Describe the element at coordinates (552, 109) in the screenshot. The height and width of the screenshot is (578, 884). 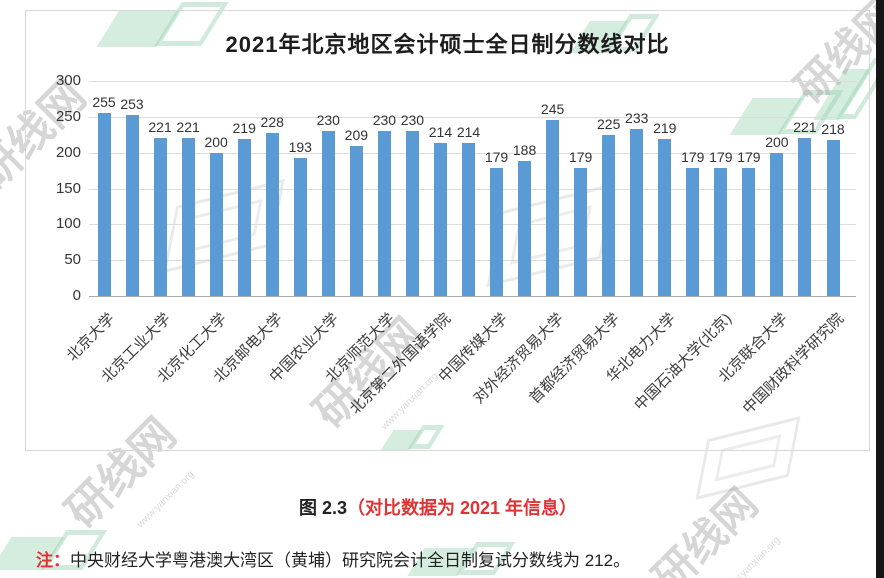
I see `bar-value-label: 245` at that location.